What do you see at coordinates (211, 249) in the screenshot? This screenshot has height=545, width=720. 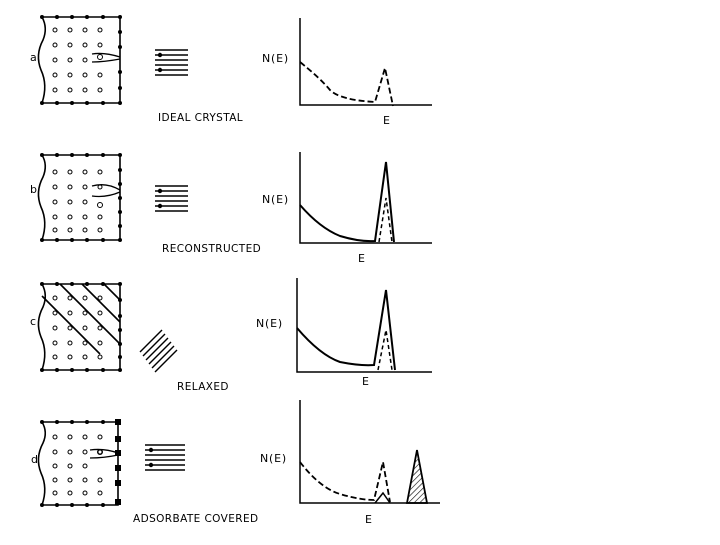 I see `caption-b: RECONSTRUCTED` at bounding box center [211, 249].